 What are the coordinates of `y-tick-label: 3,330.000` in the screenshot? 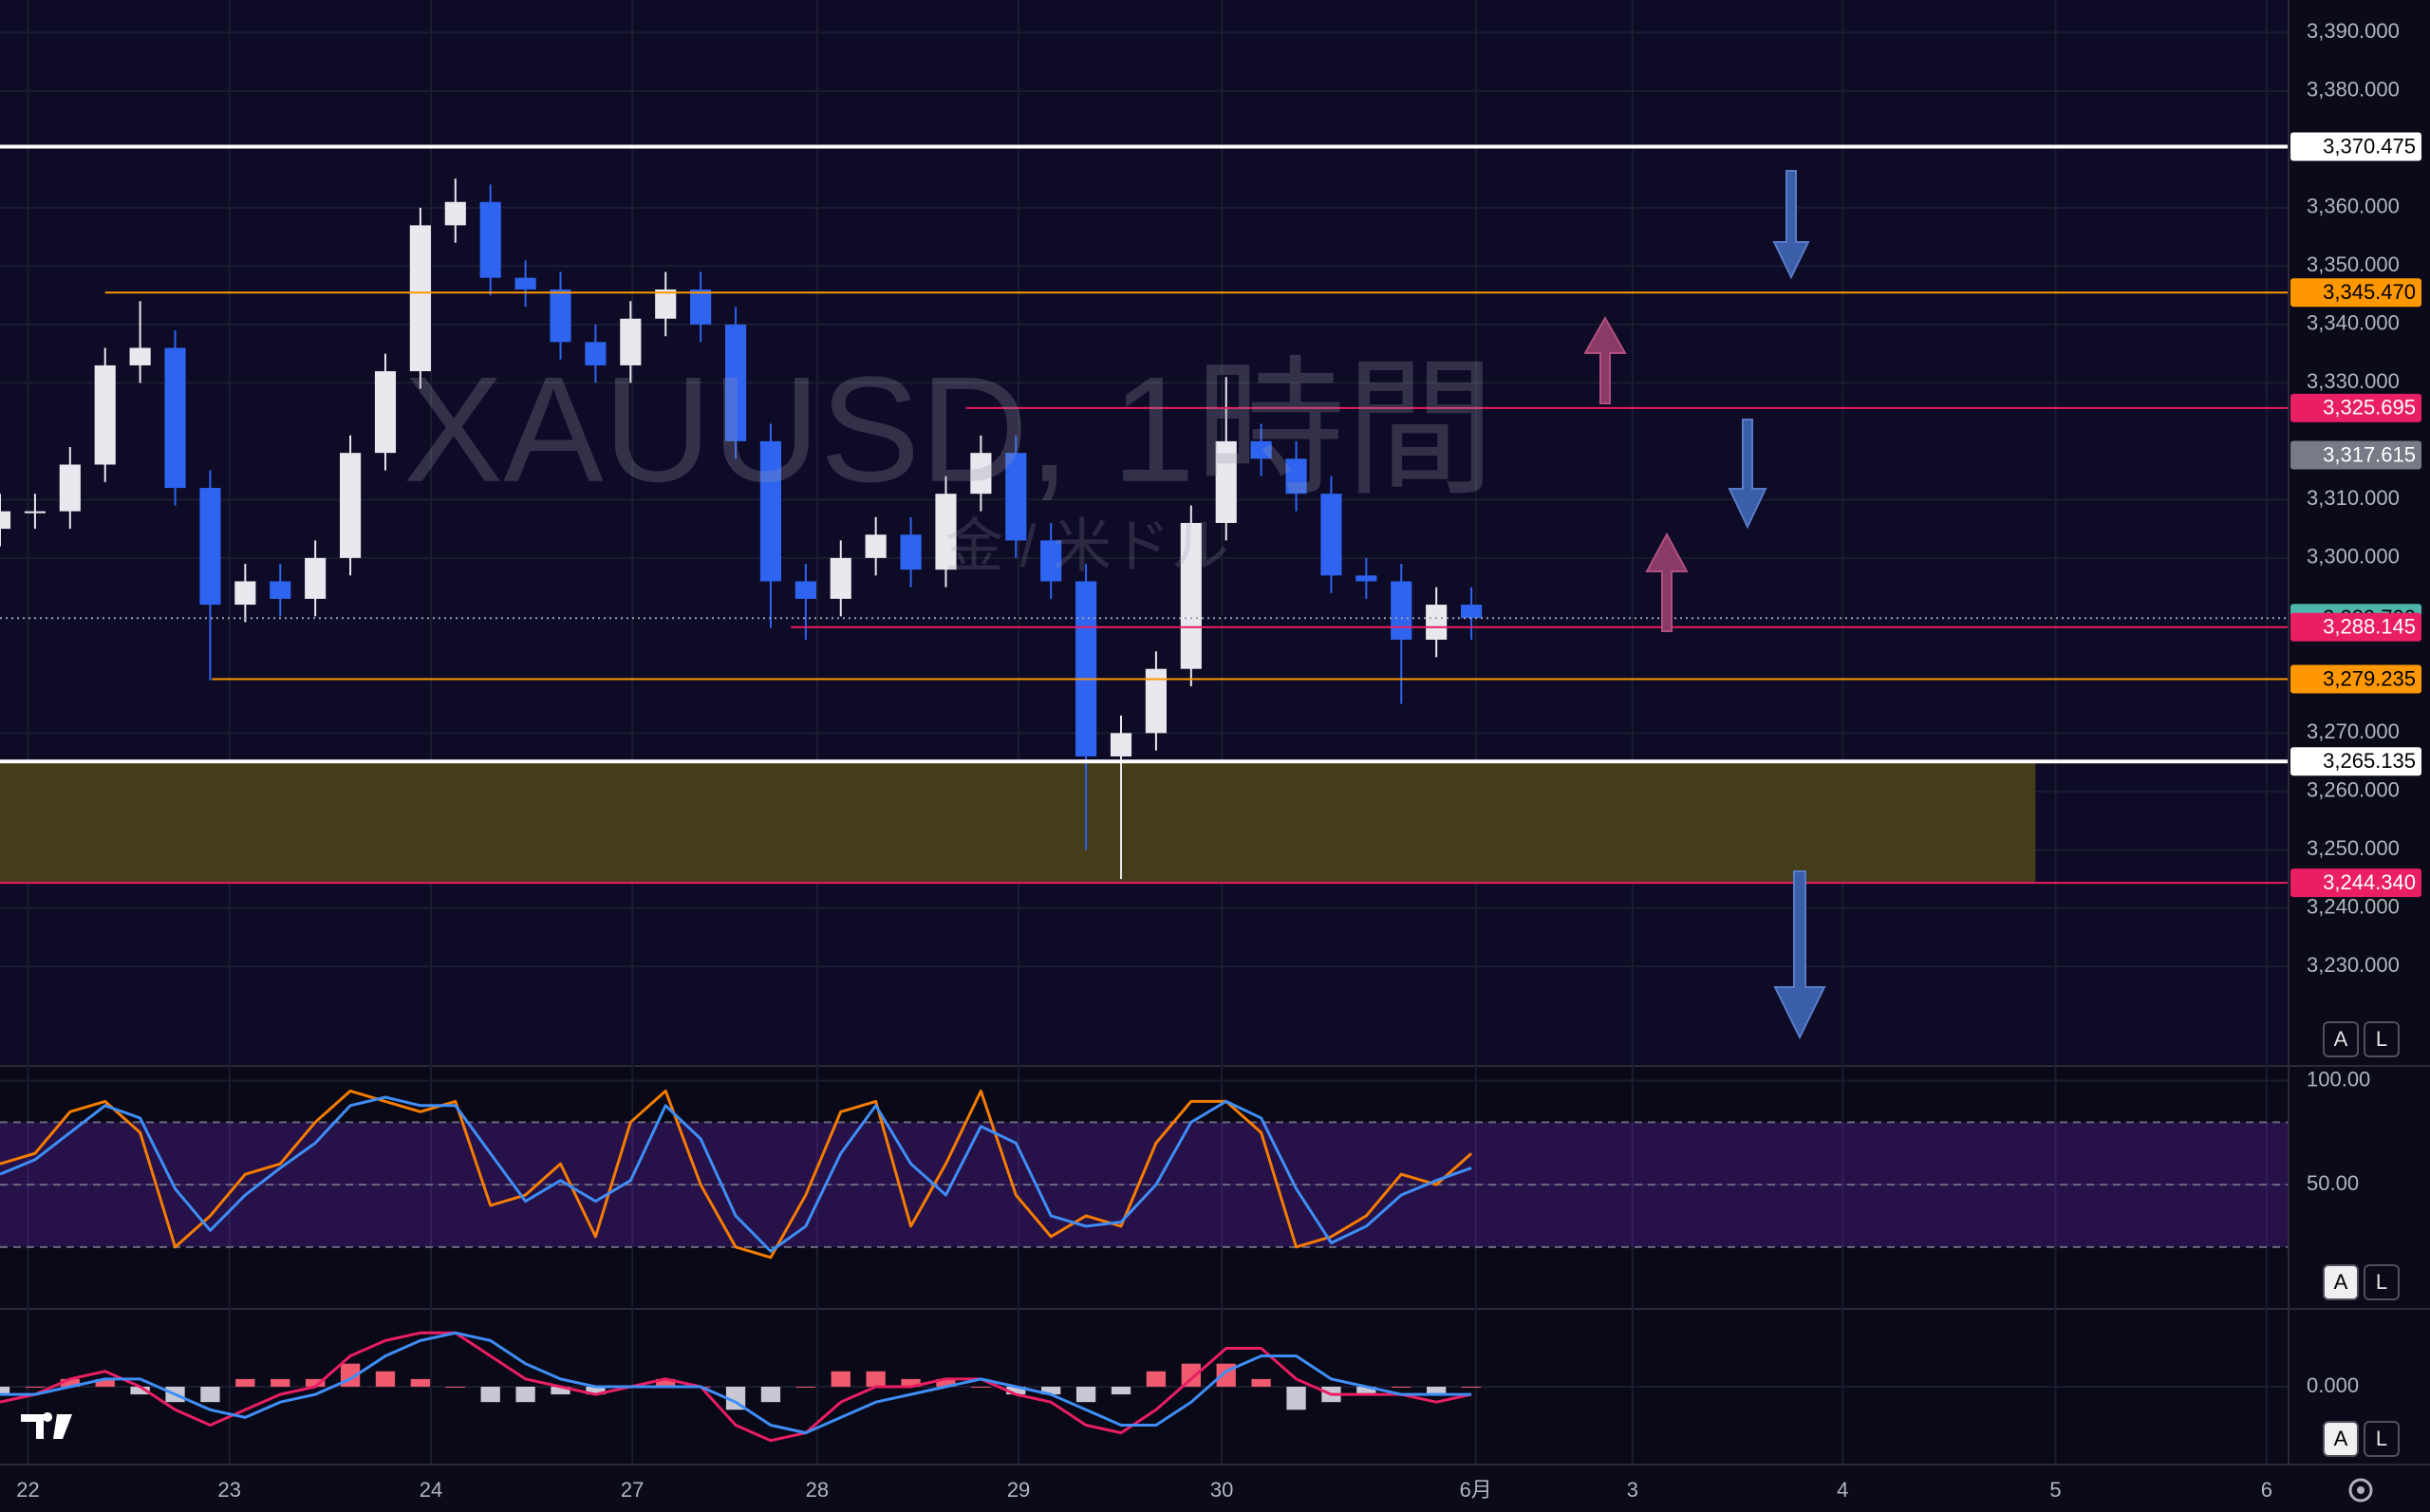 It's located at (2354, 381).